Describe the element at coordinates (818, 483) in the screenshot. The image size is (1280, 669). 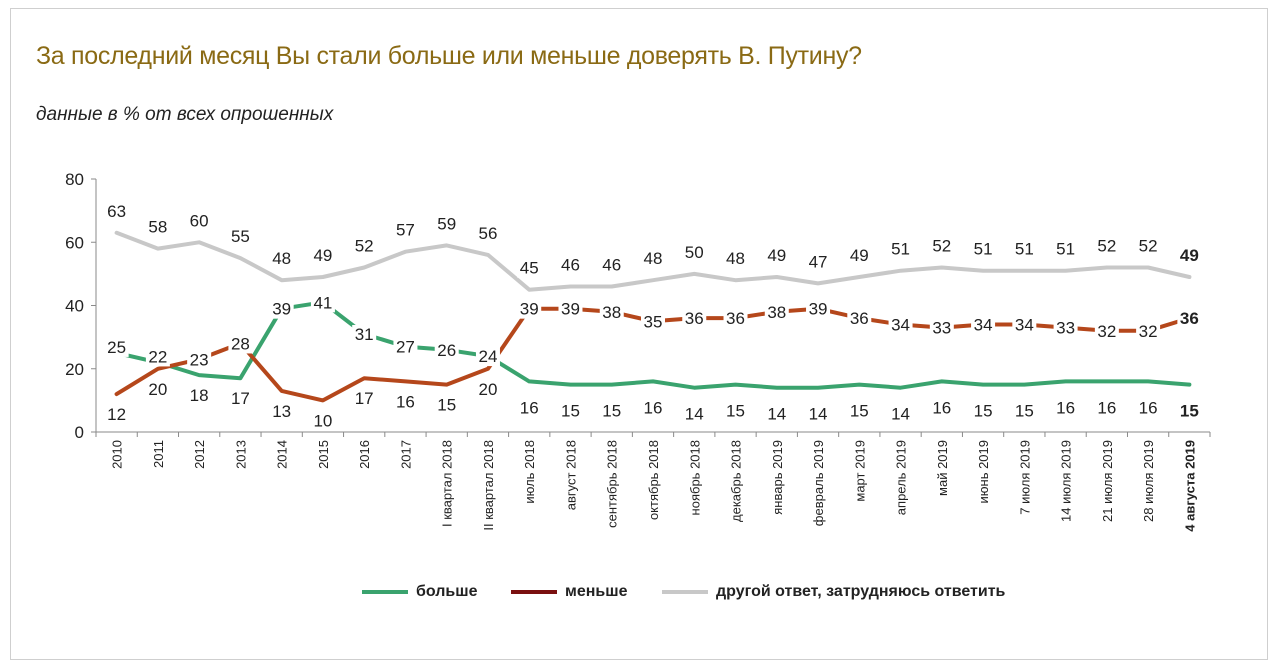
I see `x-tick-label: февраль 2019` at that location.